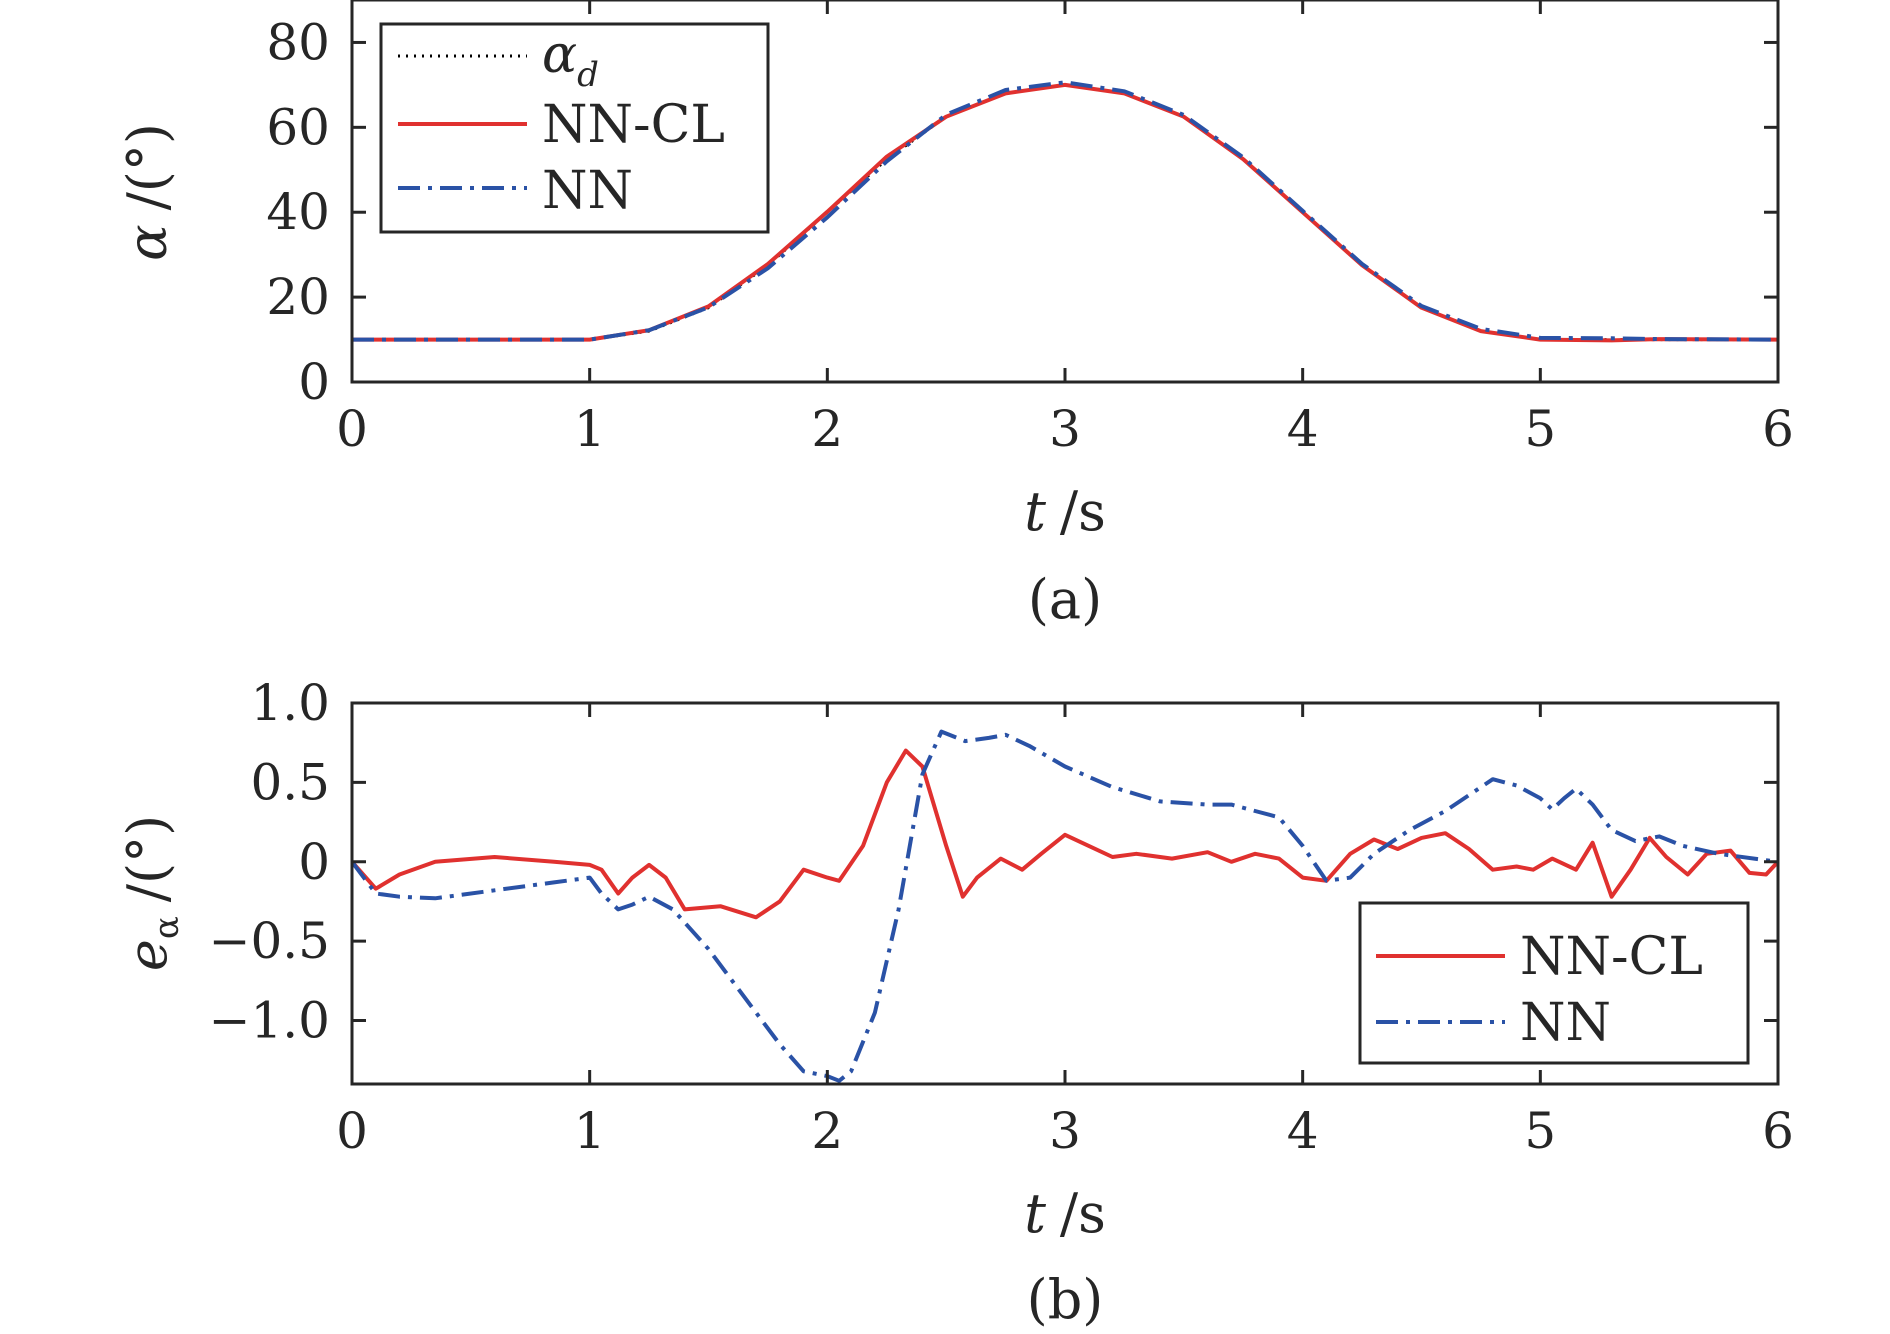 This screenshot has height=1334, width=1890. I want to click on panel-b-caption: (b), so click(1065, 1299).